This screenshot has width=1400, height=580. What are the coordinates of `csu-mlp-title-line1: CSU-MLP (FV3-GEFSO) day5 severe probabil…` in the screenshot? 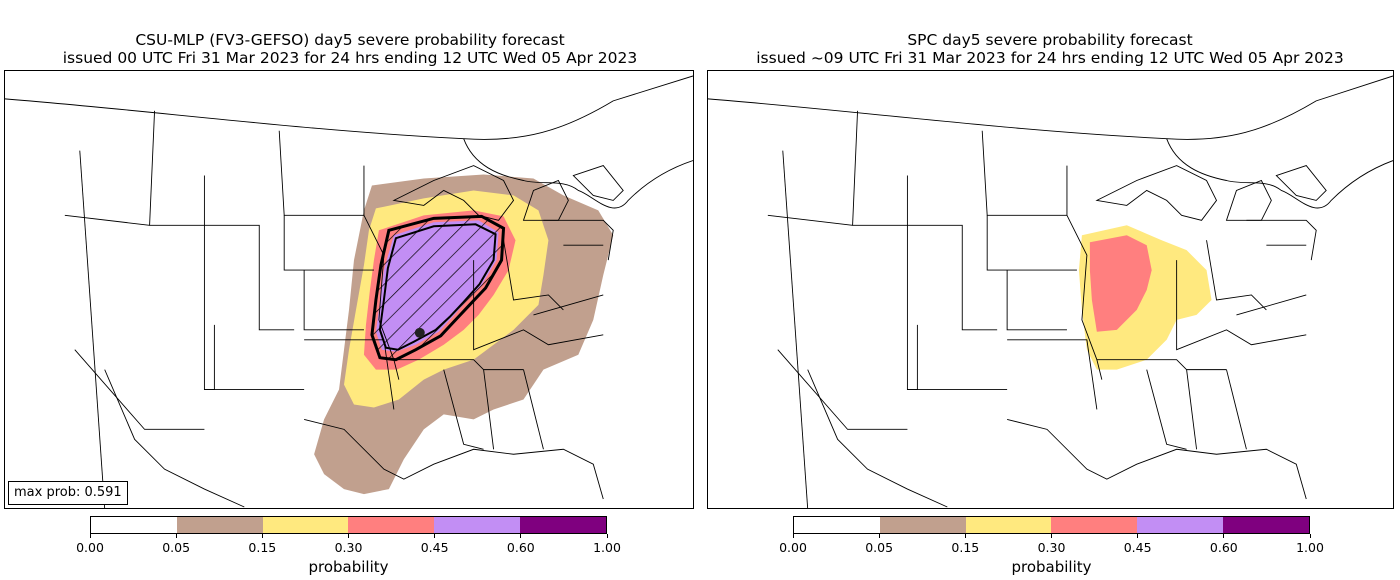 It's located at (350, 40).